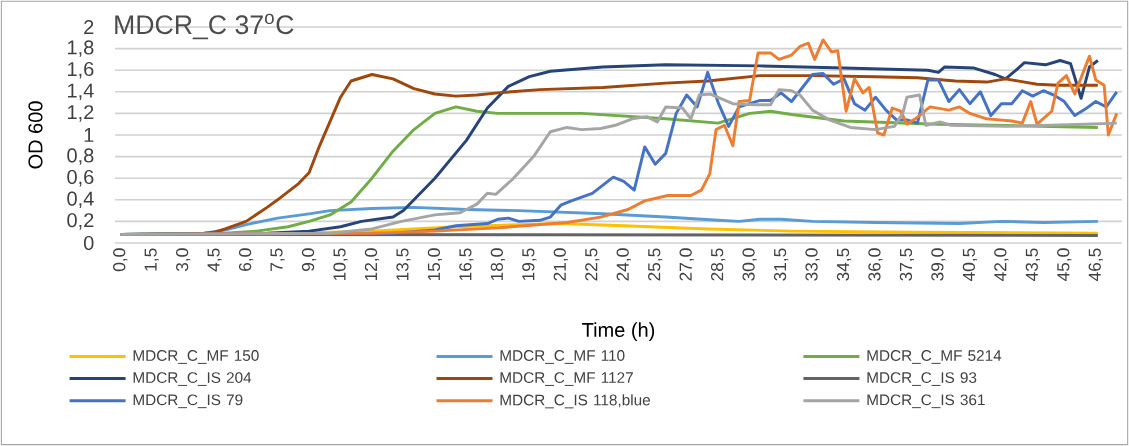 The image size is (1129, 446). Describe the element at coordinates (875, 264) in the screenshot. I see `x-tick-label: 36,0` at that location.